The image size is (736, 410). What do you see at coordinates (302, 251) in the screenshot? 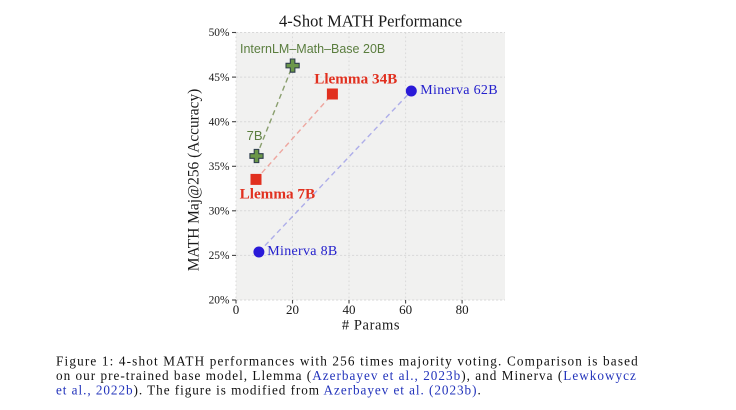
I see `svg-text: Minerva 8B` at bounding box center [302, 251].